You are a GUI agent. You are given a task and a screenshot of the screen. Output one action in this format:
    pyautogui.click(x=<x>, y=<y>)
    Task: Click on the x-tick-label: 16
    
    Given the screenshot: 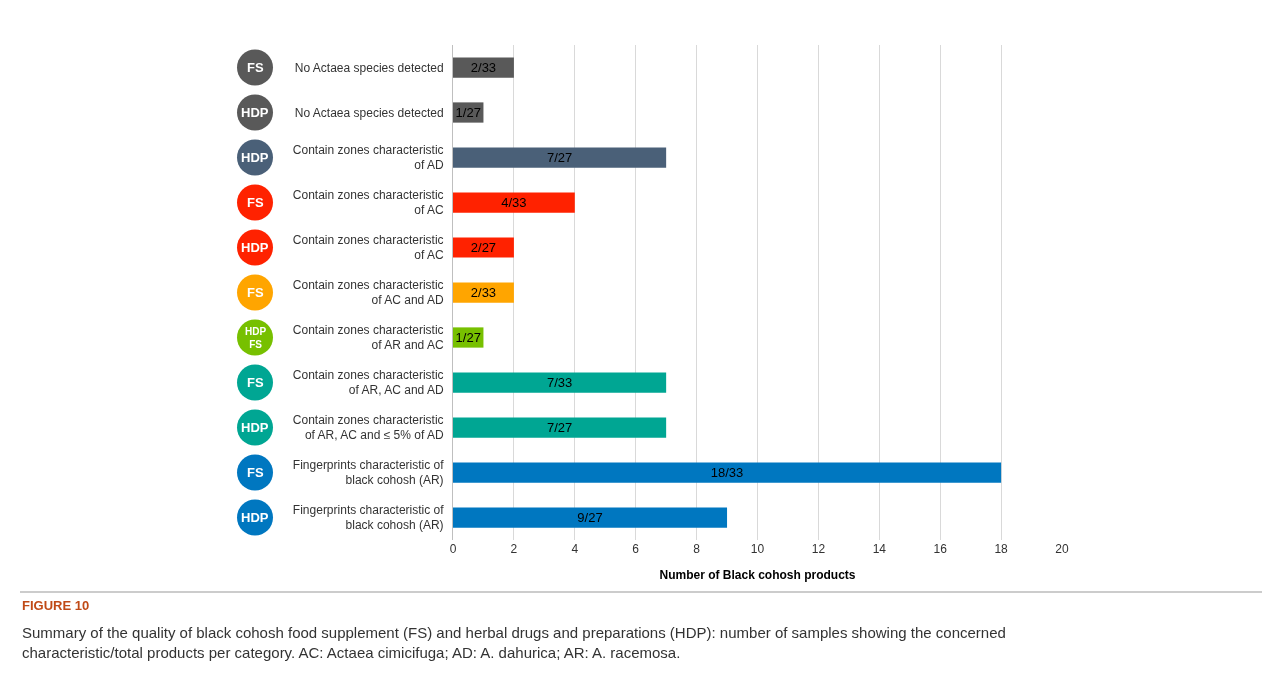 What is the action you would take?
    pyautogui.click(x=940, y=549)
    